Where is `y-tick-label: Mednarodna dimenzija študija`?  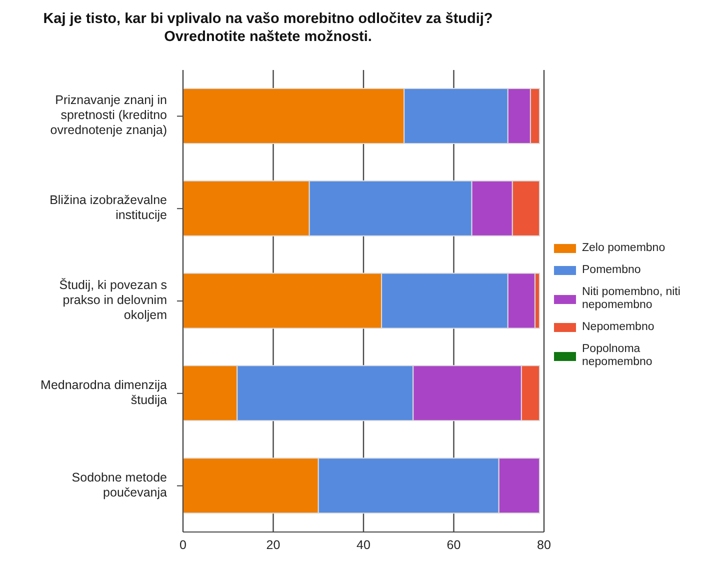
y-tick-label: Mednarodna dimenzija študija is located at coordinates (104, 393).